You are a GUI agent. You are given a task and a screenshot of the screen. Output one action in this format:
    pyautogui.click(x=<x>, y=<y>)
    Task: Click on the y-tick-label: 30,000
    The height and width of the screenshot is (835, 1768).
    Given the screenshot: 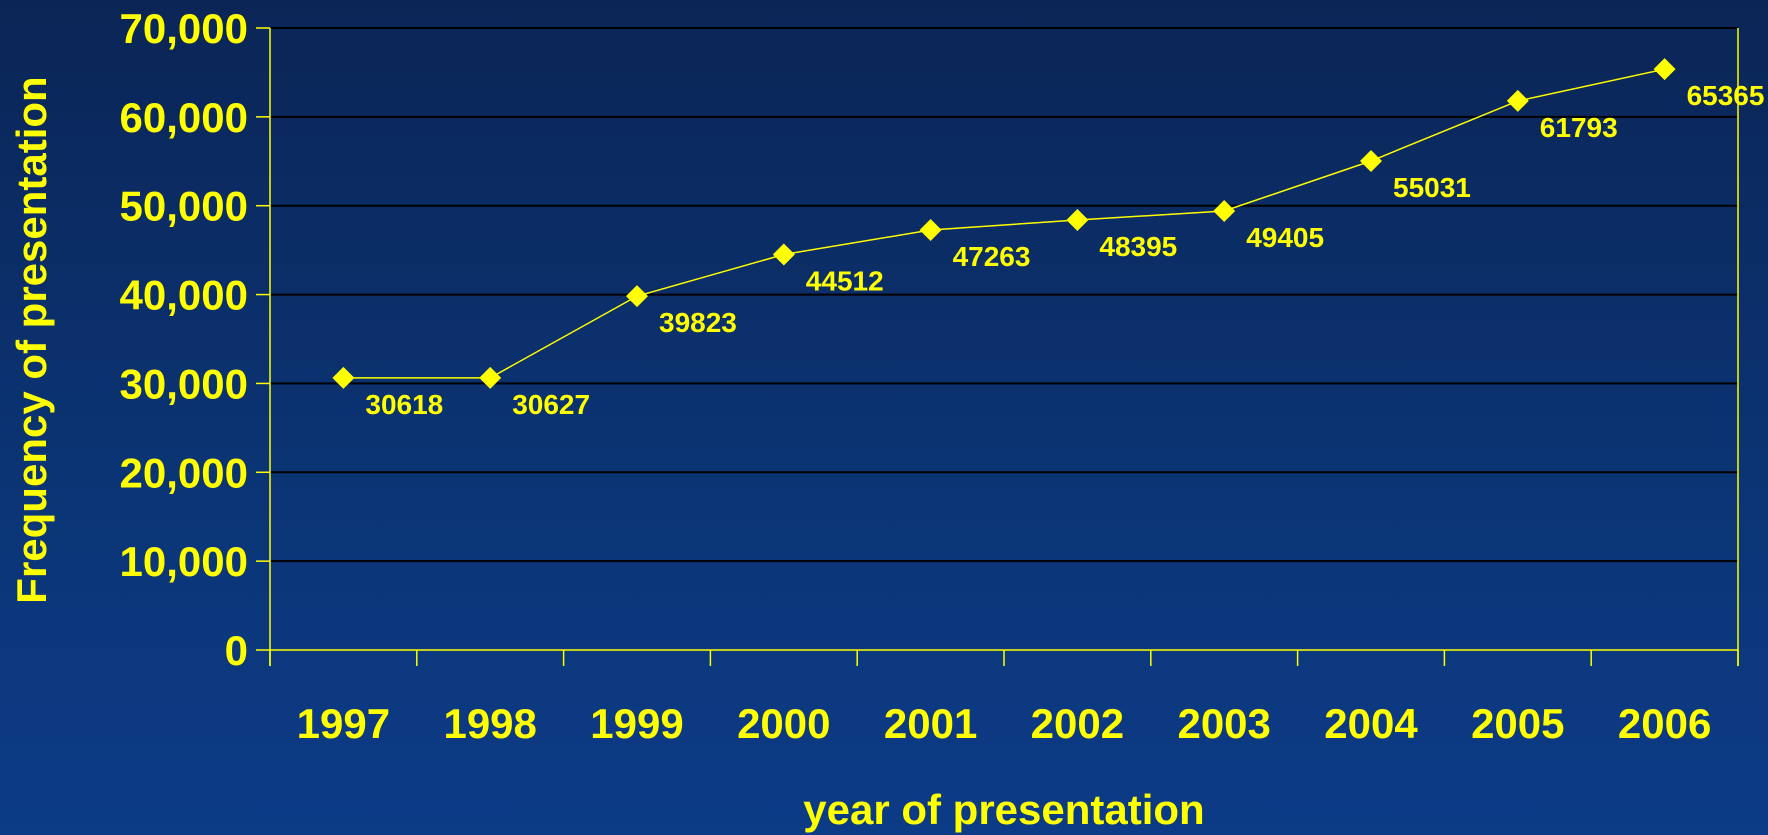 What is the action you would take?
    pyautogui.click(x=184, y=383)
    